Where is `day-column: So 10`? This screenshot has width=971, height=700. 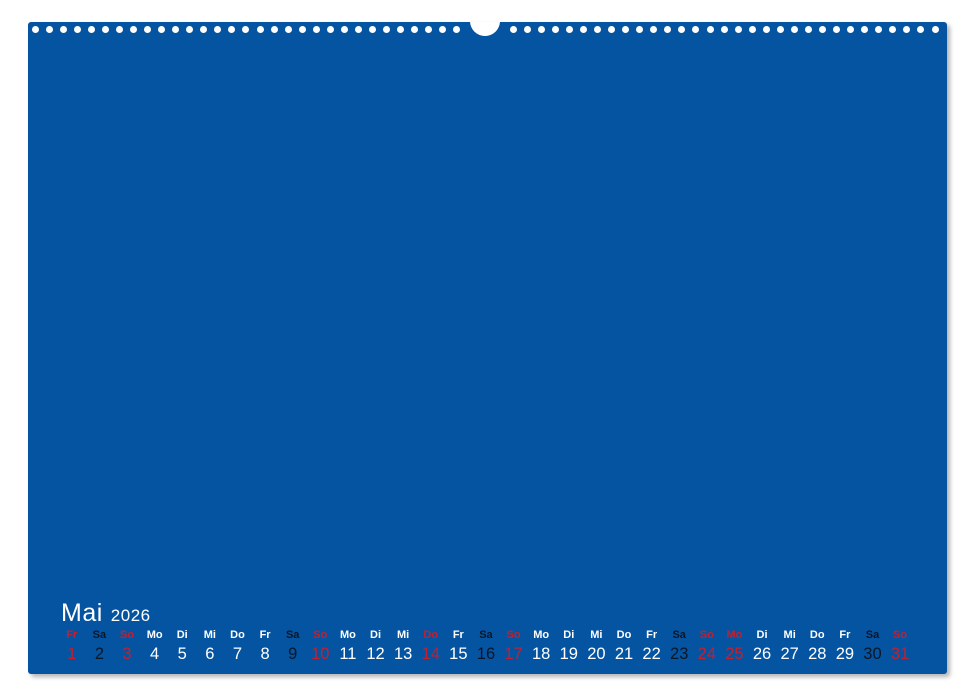
day-column: So 10 is located at coordinates (320, 646).